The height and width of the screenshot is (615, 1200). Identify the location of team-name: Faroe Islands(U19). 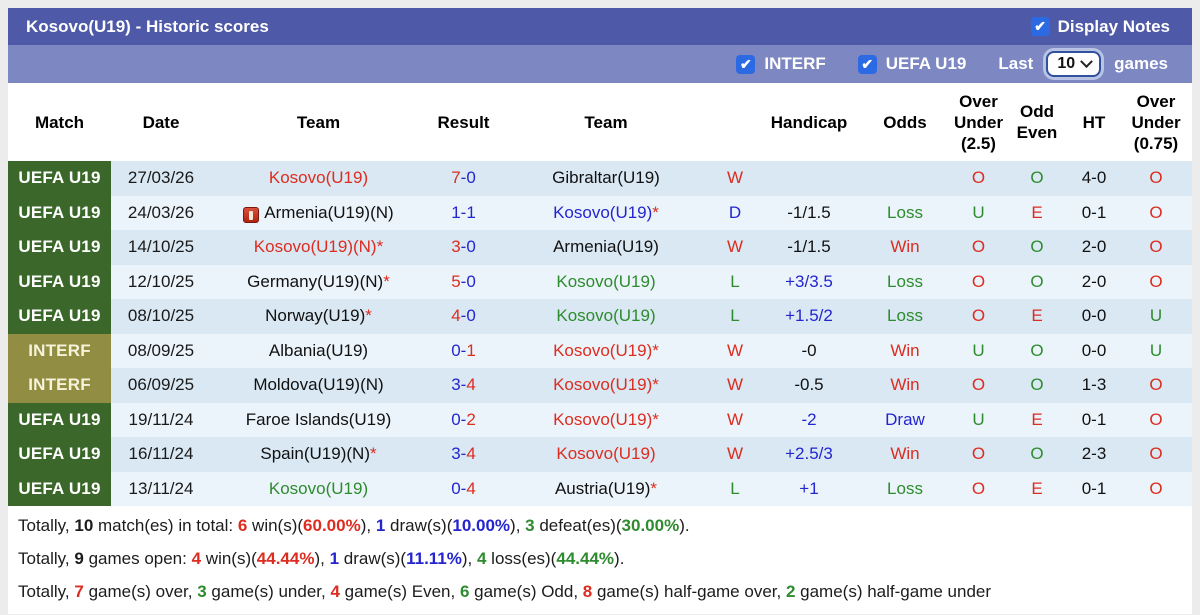
(318, 419).